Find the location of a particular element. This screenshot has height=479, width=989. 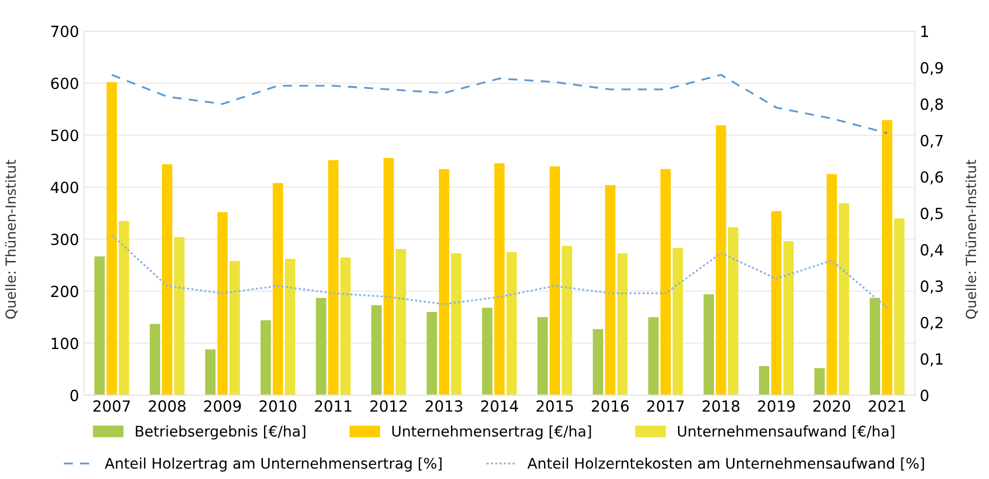

legend-label: Betriebsergebnis [€/ha] is located at coordinates (221, 432).